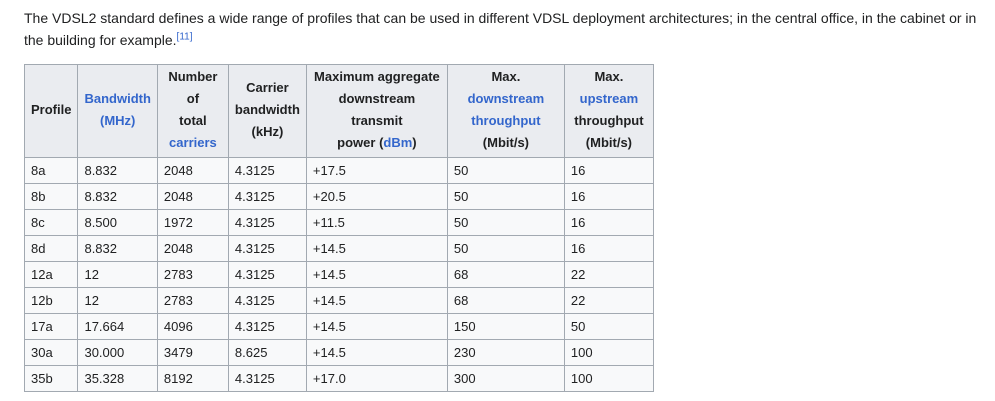  Describe the element at coordinates (267, 109) in the screenshot. I see `header-carrier-bw-line2: bandwidth` at that location.